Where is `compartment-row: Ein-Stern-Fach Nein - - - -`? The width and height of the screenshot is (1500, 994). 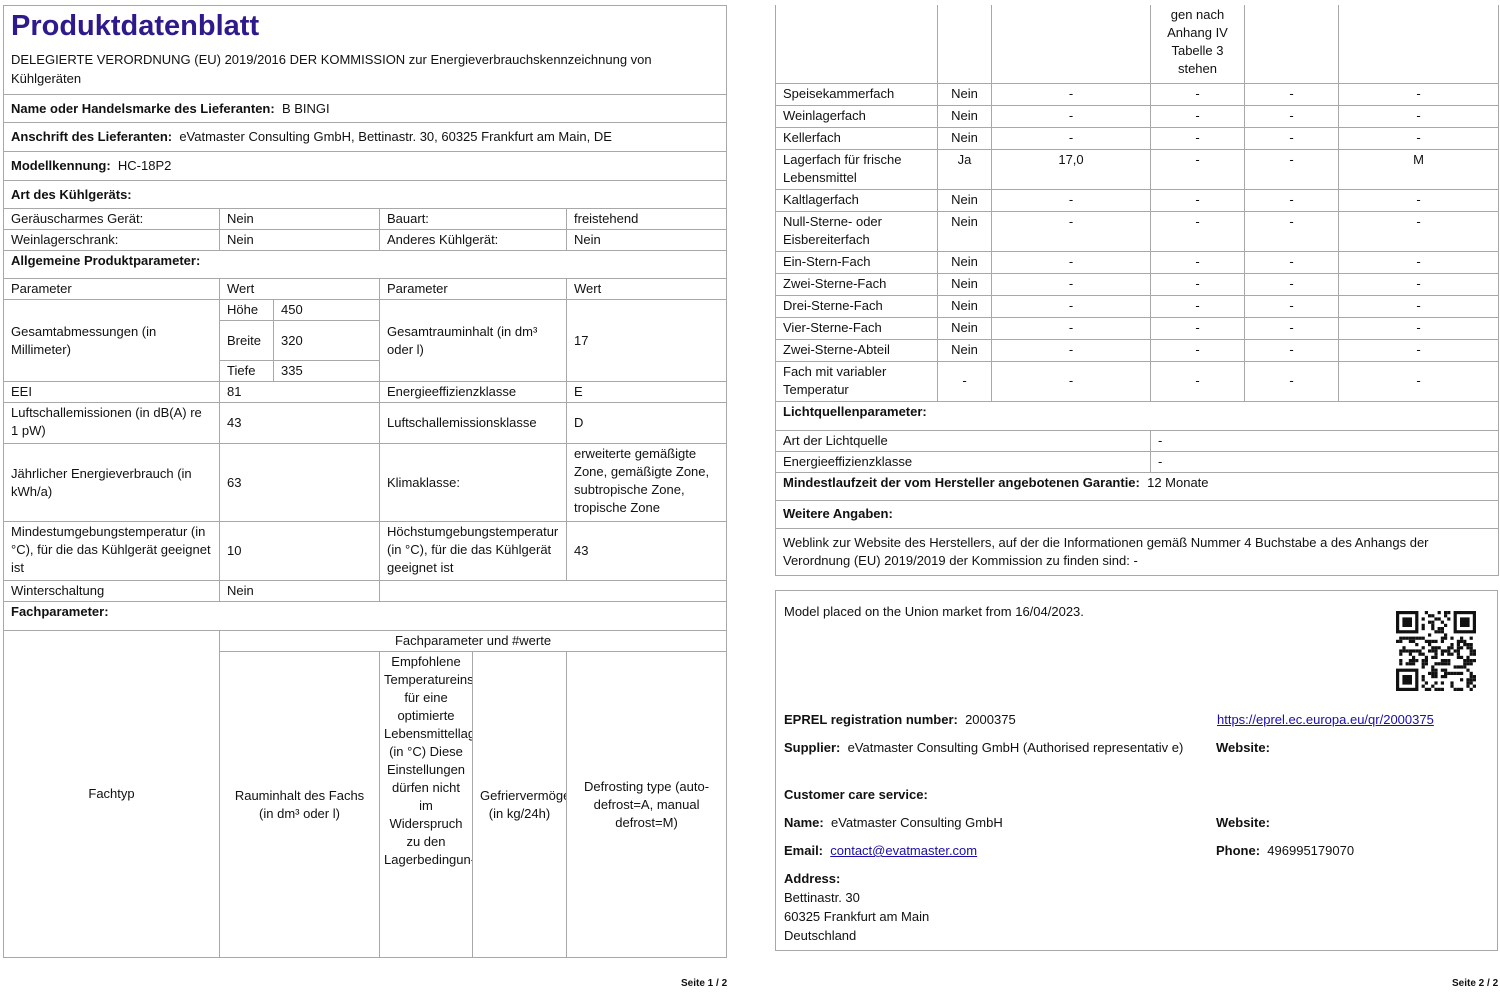
compartment-row: Ein-Stern-Fach Nein - - - - is located at coordinates (1137, 262).